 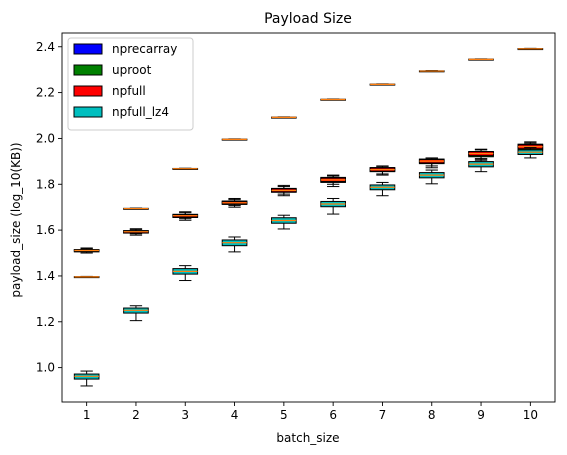 What do you see at coordinates (45, 322) in the screenshot?
I see `y-tick-label: 1.2` at bounding box center [45, 322].